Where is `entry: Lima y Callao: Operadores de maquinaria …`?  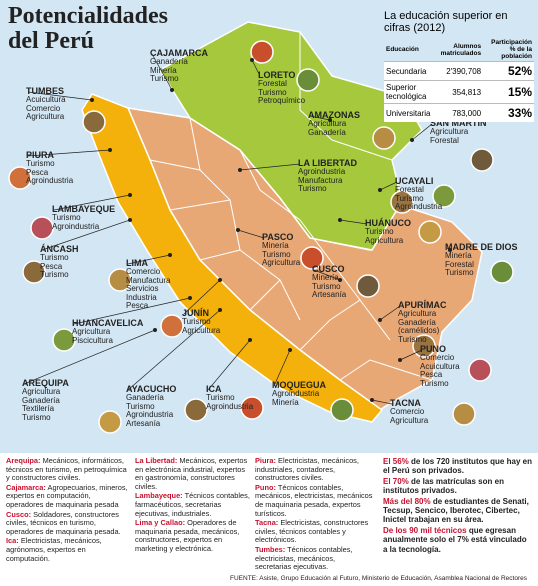
entry: Lima y Callao: Operadores de maquinaria … is located at coordinates (193, 535).